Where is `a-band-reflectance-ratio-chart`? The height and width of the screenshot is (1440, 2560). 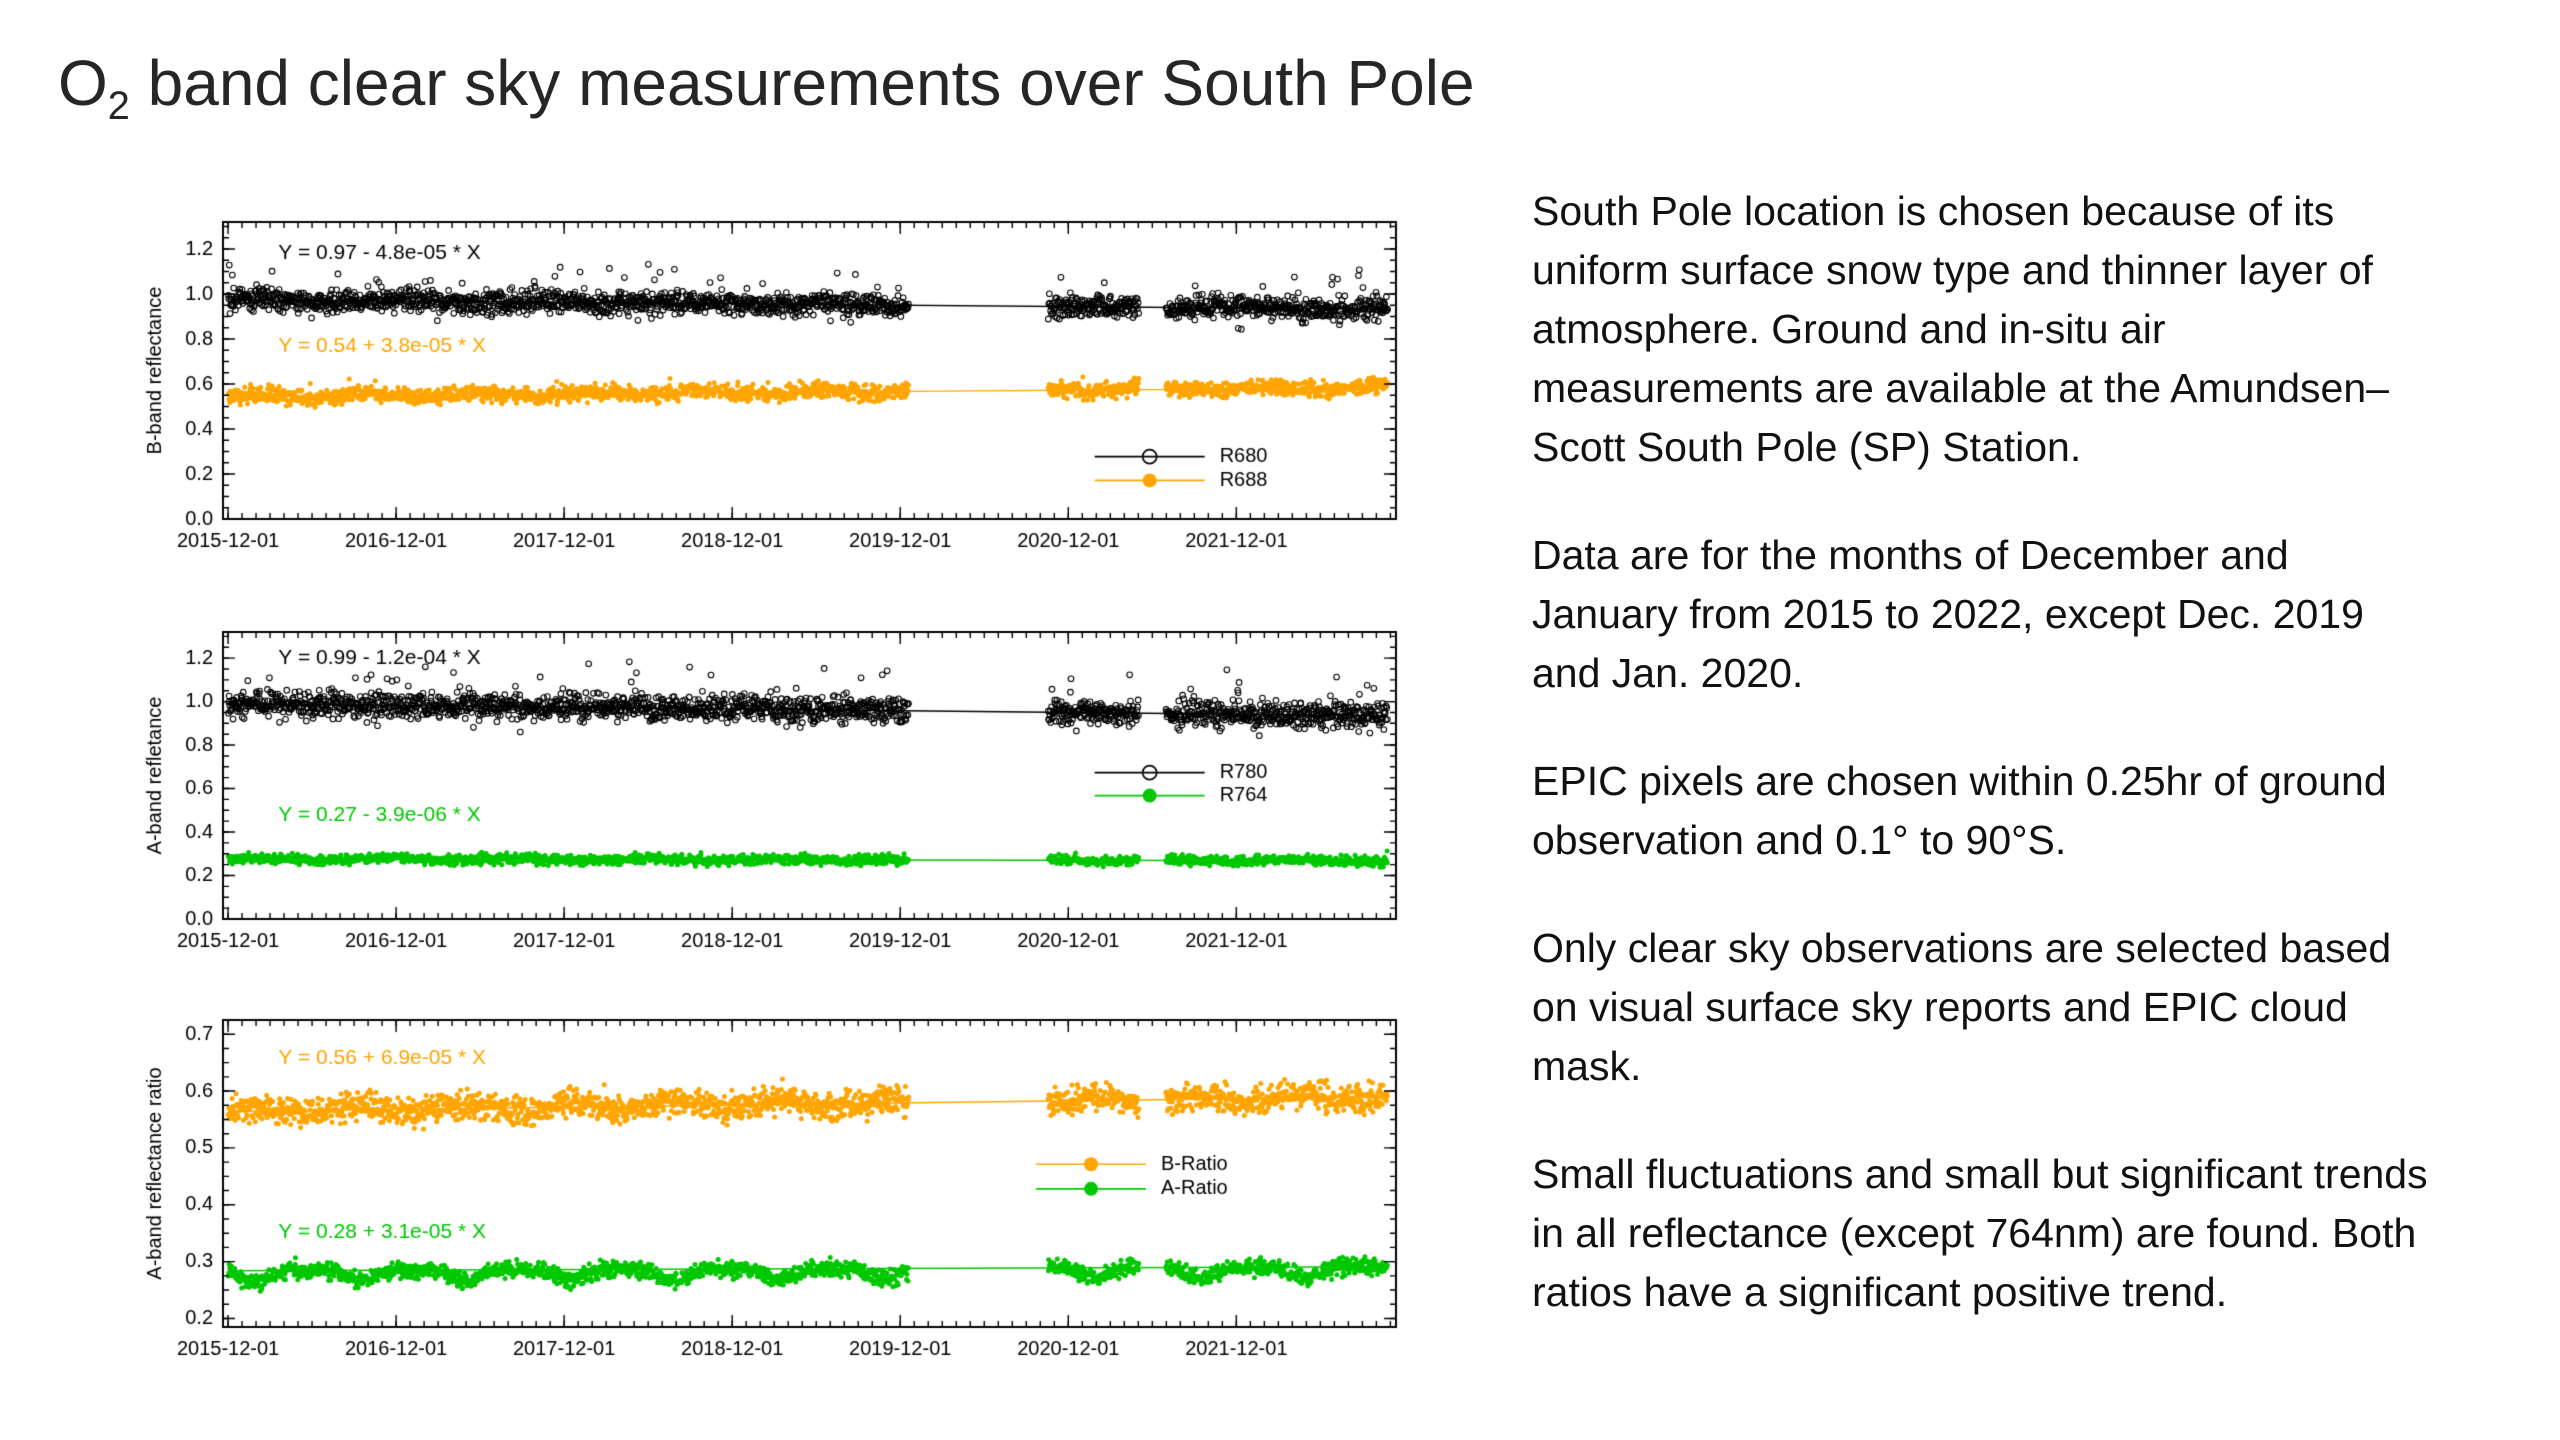 a-band-reflectance-ratio-chart is located at coordinates (788, 1192).